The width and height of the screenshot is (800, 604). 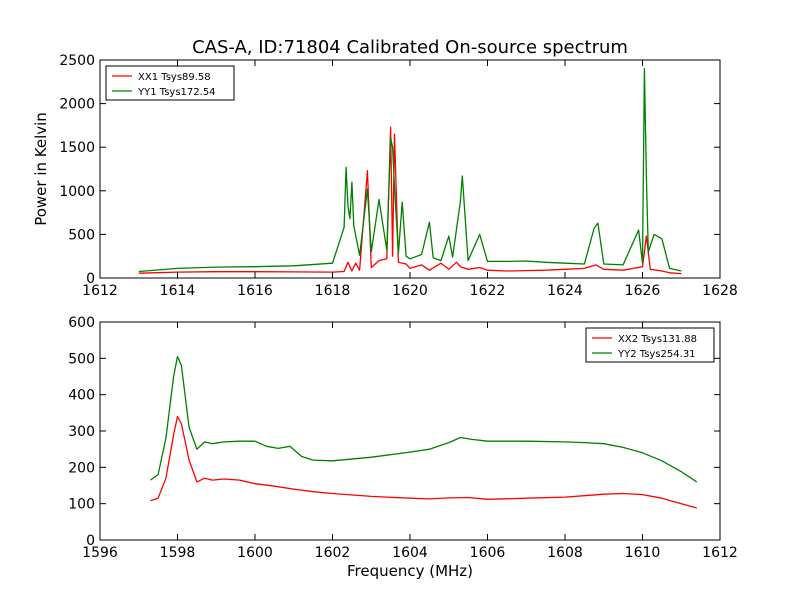 What do you see at coordinates (333, 553) in the screenshot?
I see `x-tick-label: 1602` at bounding box center [333, 553].